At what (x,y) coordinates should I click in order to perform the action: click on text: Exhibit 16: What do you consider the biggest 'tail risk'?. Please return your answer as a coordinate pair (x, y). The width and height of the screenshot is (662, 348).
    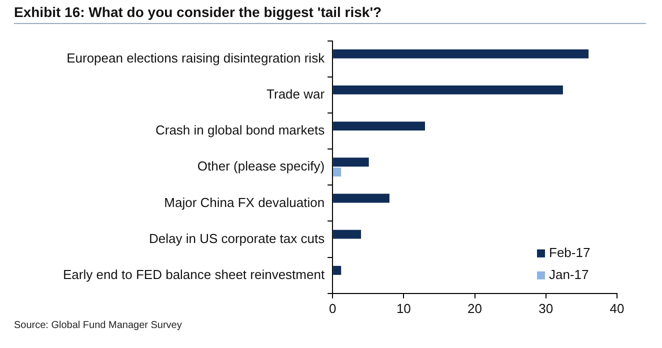
    Looking at the image, I should click on (330, 14).